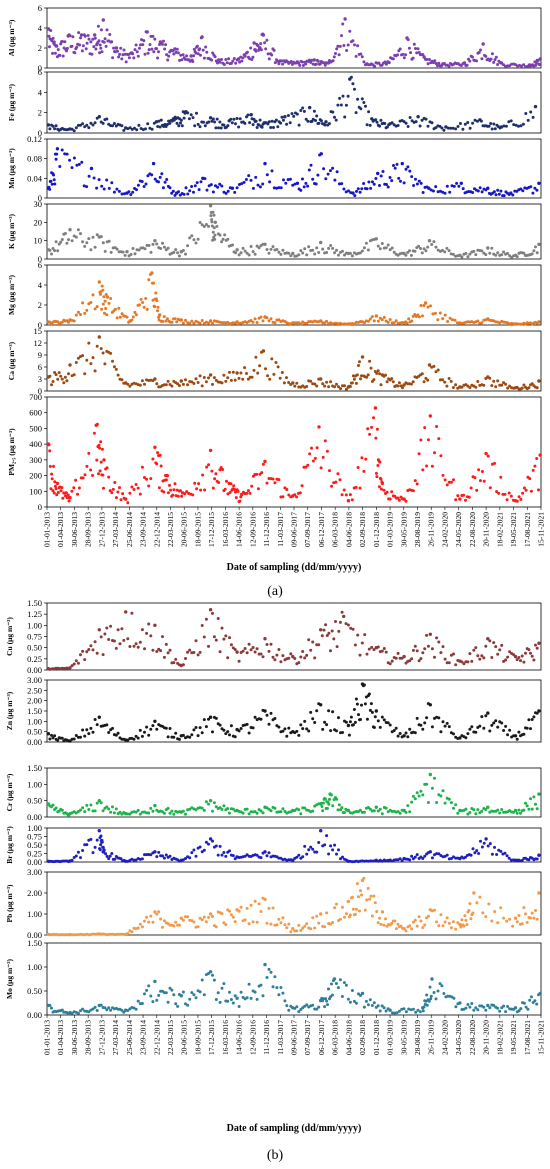 The width and height of the screenshot is (550, 1169). I want to click on x-tick-label: 06-12-2017, so click(321, 1037).